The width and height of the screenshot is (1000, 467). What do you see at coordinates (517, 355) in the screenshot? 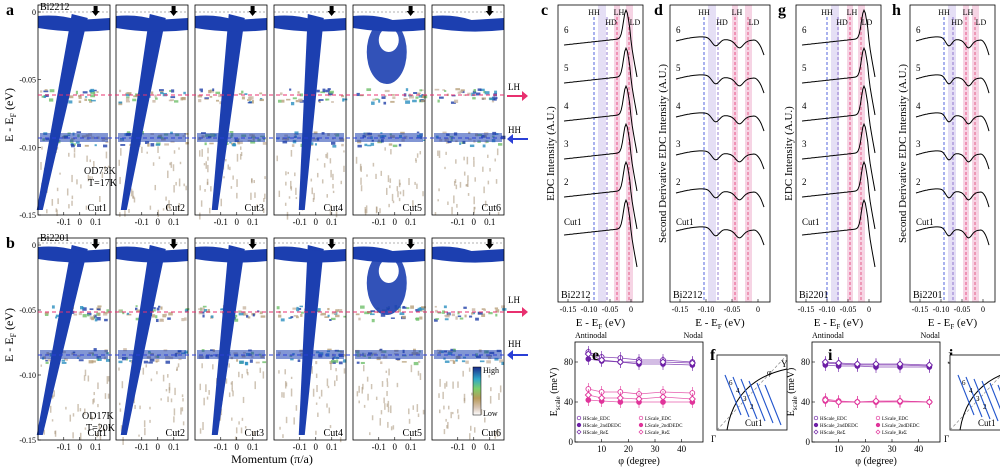
I see `hh-arrow-b-icon` at bounding box center [517, 355].